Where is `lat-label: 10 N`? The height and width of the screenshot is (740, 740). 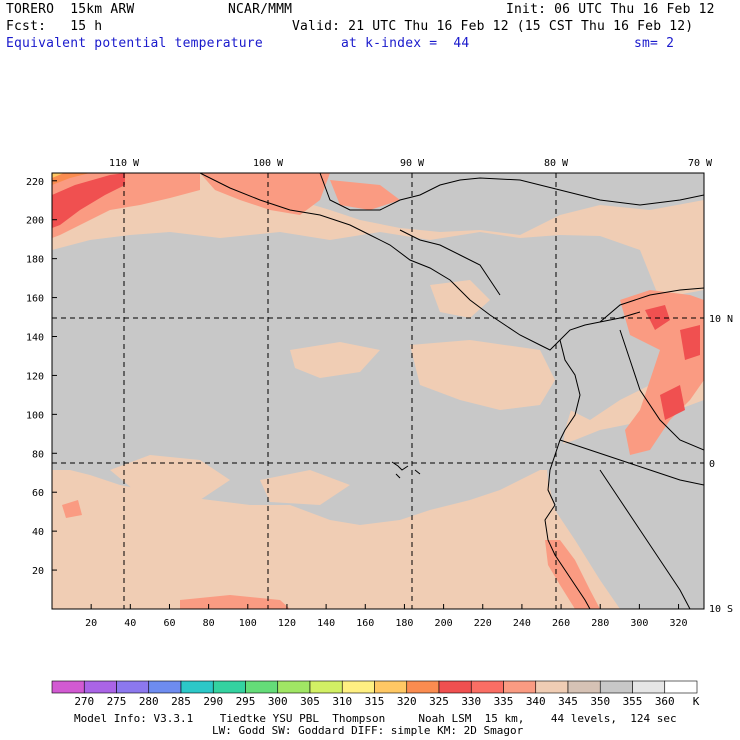
lat-label: 10 N is located at coordinates (721, 319).